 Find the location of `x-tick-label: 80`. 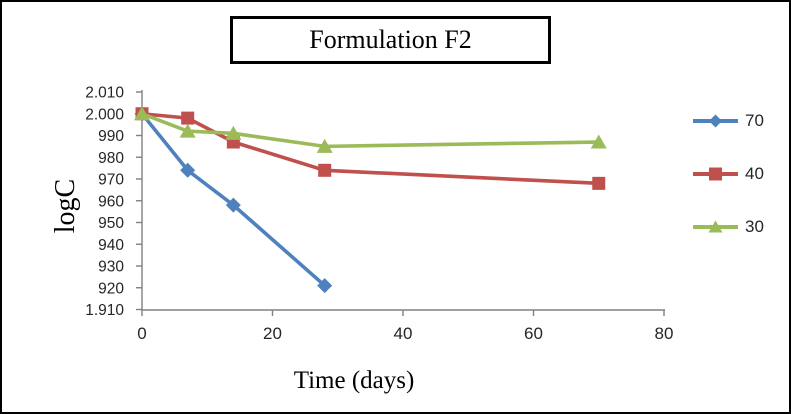

x-tick-label: 80 is located at coordinates (664, 333).